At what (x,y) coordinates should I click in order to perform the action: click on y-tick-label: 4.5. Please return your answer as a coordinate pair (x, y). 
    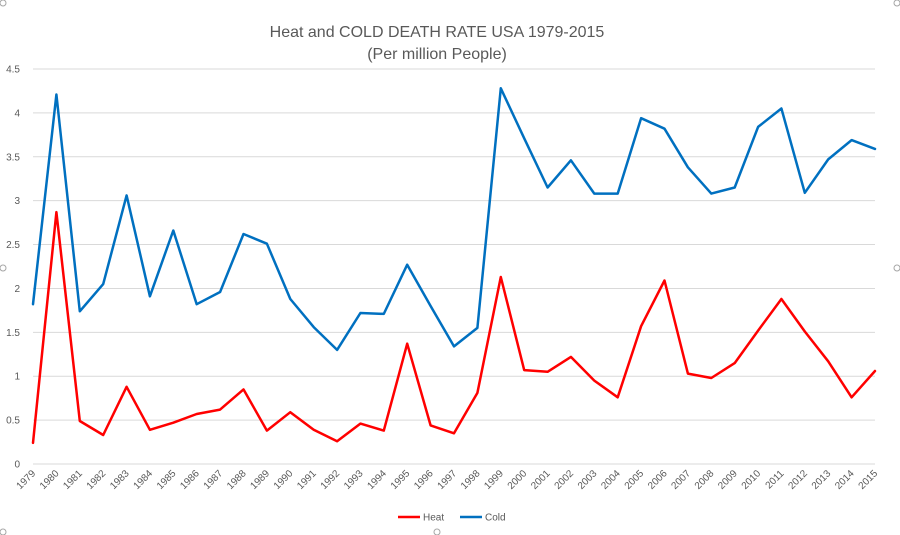
    Looking at the image, I should click on (13, 70).